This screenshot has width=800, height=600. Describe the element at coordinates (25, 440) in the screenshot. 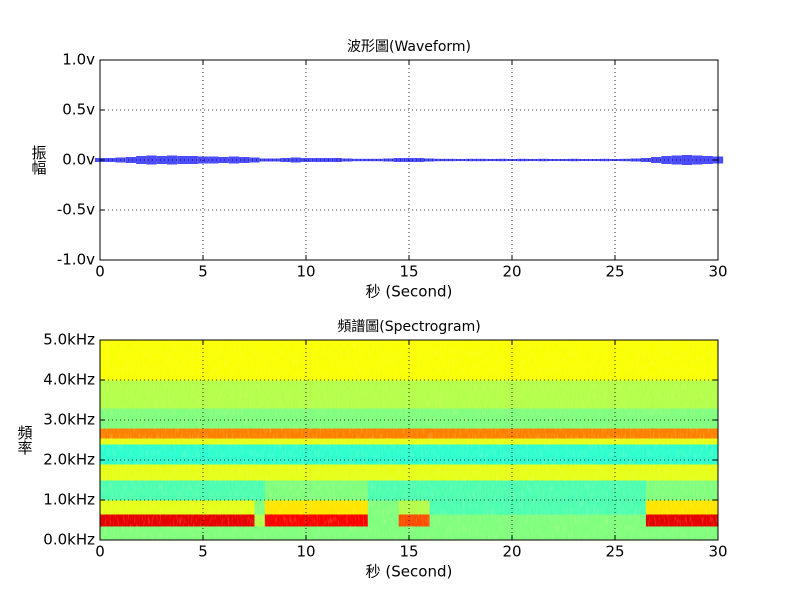

I see `y-axis-label: 頻率` at that location.